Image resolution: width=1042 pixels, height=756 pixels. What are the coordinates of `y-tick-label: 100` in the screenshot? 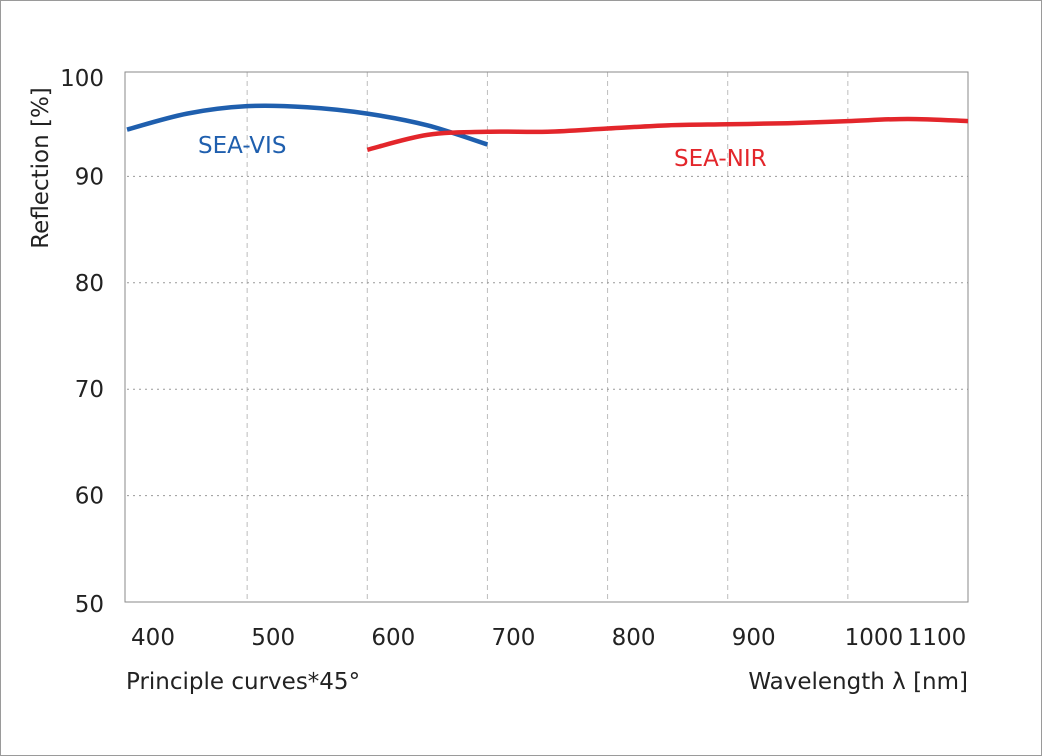 It's located at (82, 79).